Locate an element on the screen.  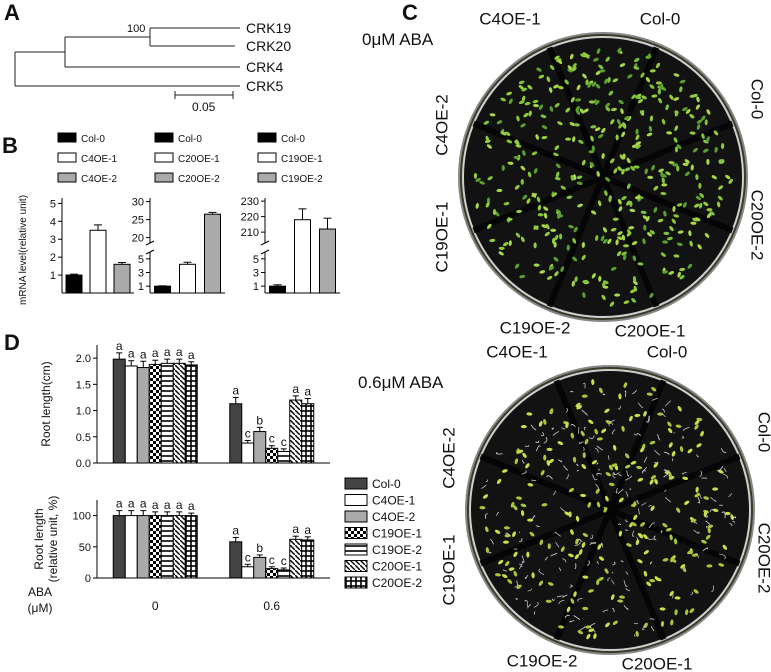
sector-label: C19OE-1 is located at coordinates (441, 237).